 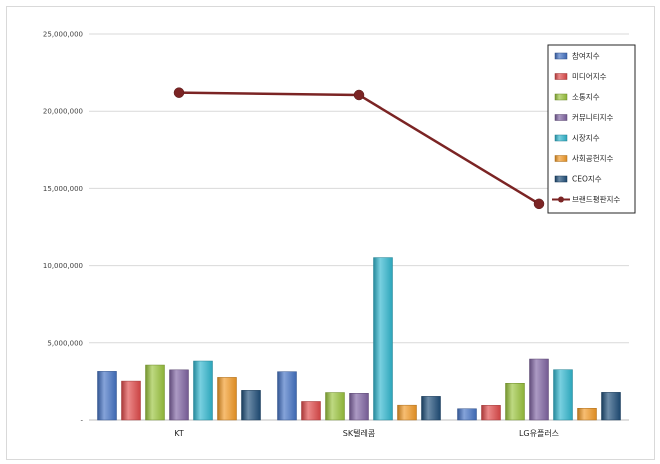 What do you see at coordinates (589, 76) in the screenshot?
I see `legend-label: 미디어지수` at bounding box center [589, 76].